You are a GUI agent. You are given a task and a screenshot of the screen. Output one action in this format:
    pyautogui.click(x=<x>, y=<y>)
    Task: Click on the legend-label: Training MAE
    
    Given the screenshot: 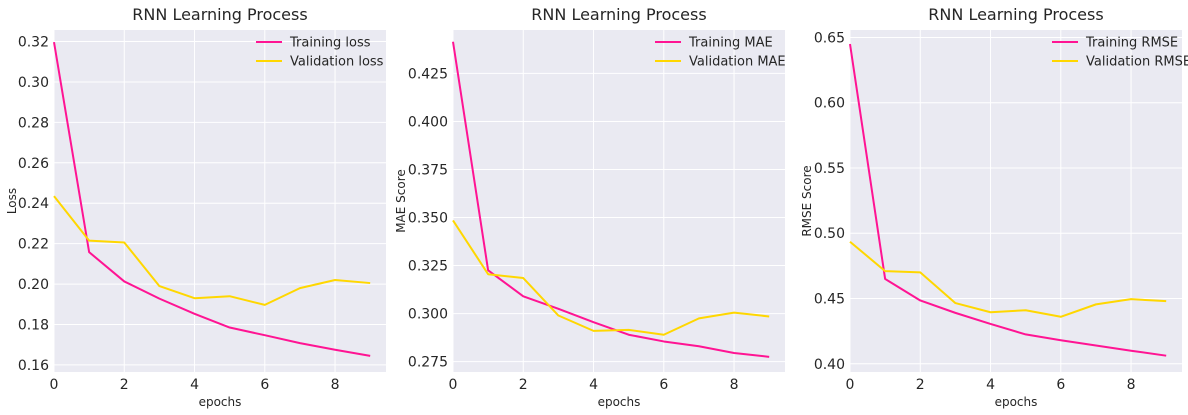 What is the action you would take?
    pyautogui.click(x=730, y=43)
    